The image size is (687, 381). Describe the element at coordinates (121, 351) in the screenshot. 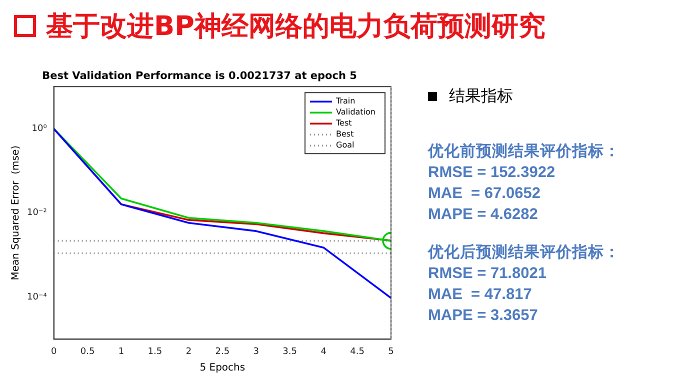

I see `x-tick-label: 1` at that location.